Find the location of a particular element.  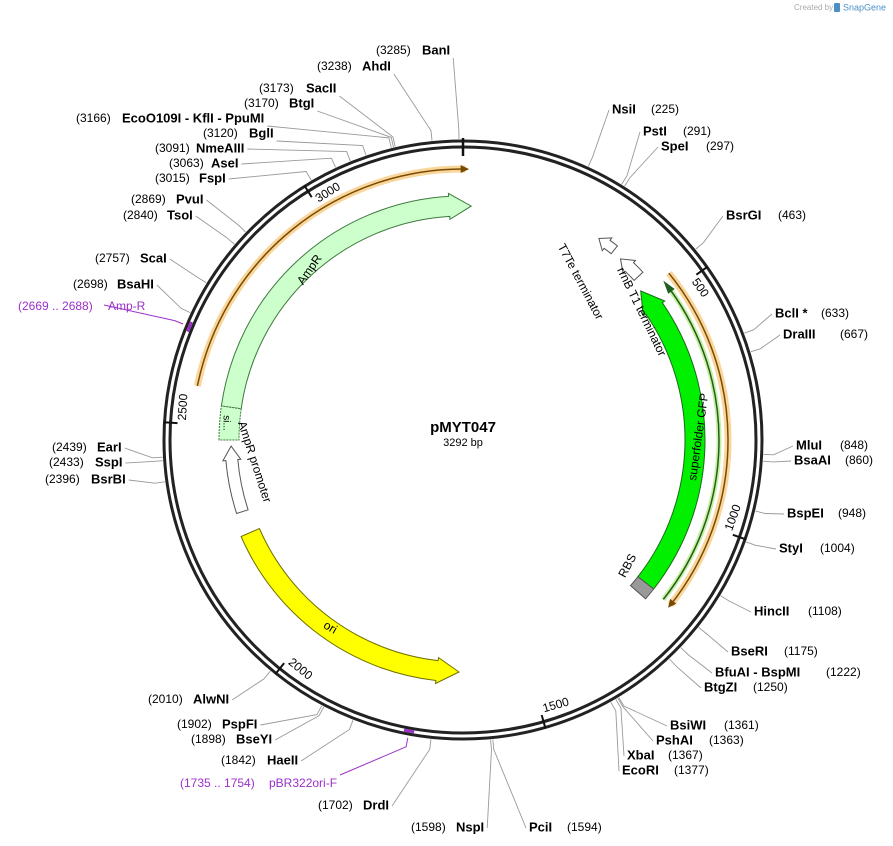

primer-range: (1735 .. 1754) is located at coordinates (217, 783).